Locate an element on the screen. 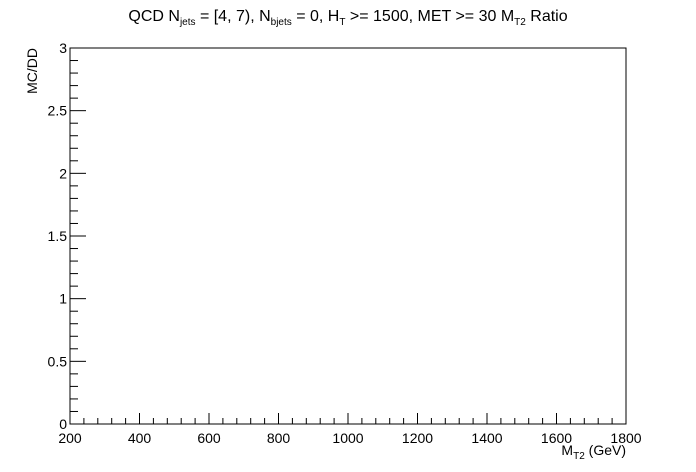 The width and height of the screenshot is (696, 472). y-tick-label: 0.5 is located at coordinates (58, 361).